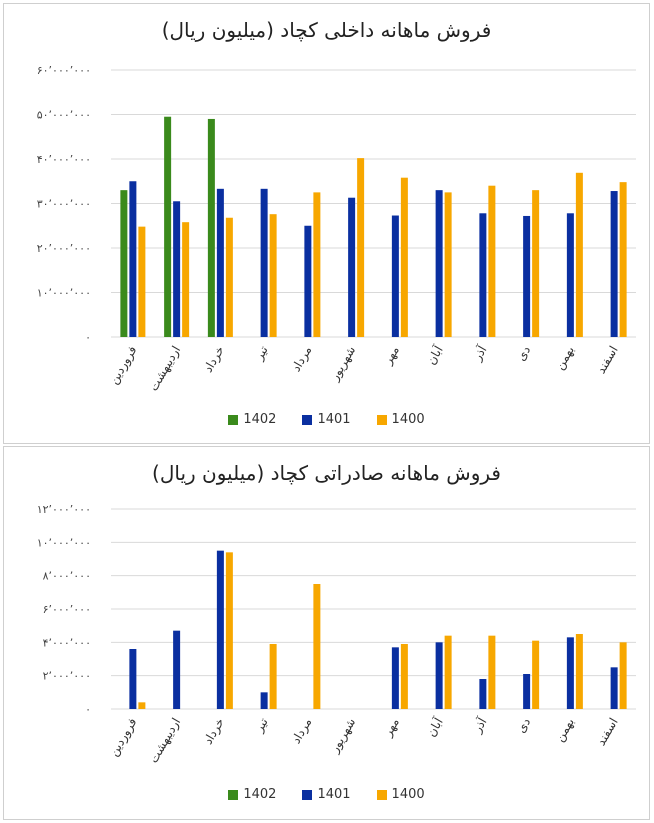 This screenshot has height=823, width=654. I want to click on chart-legend: 1402 1401 1400, so click(326, 794).